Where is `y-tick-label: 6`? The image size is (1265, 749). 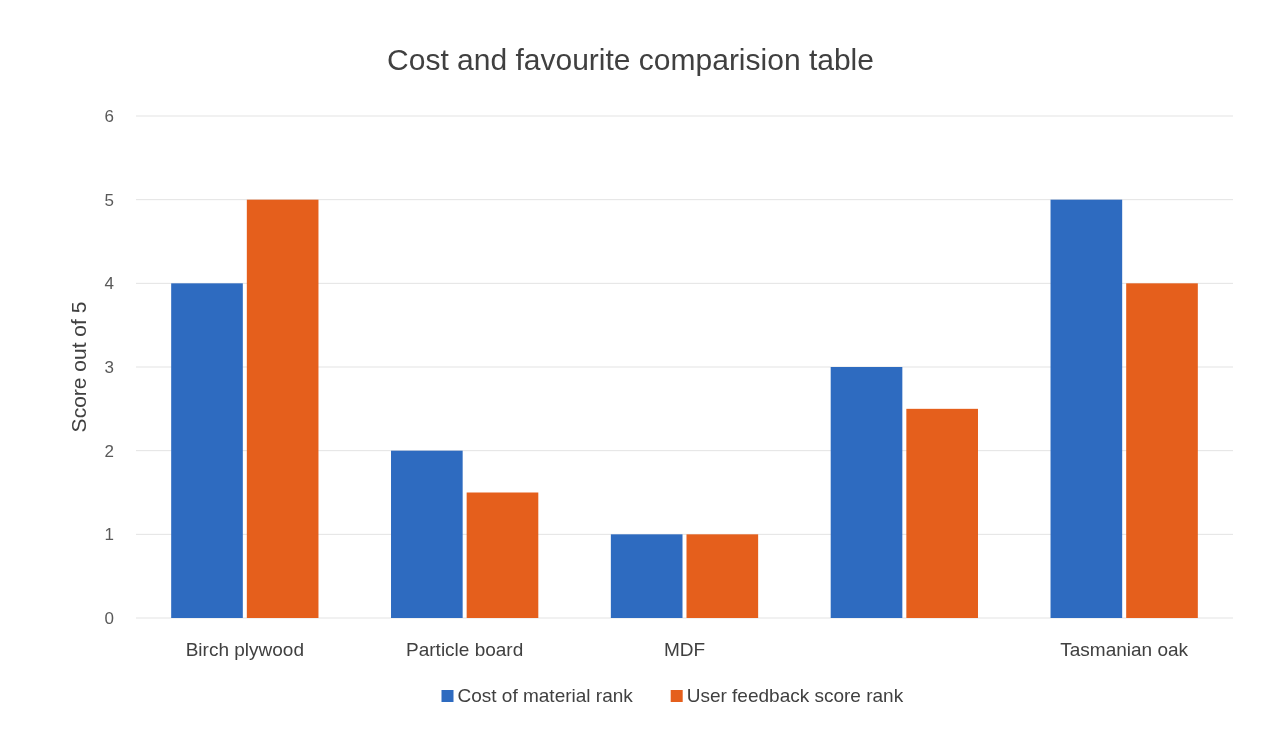 y-tick-label: 6 is located at coordinates (109, 116).